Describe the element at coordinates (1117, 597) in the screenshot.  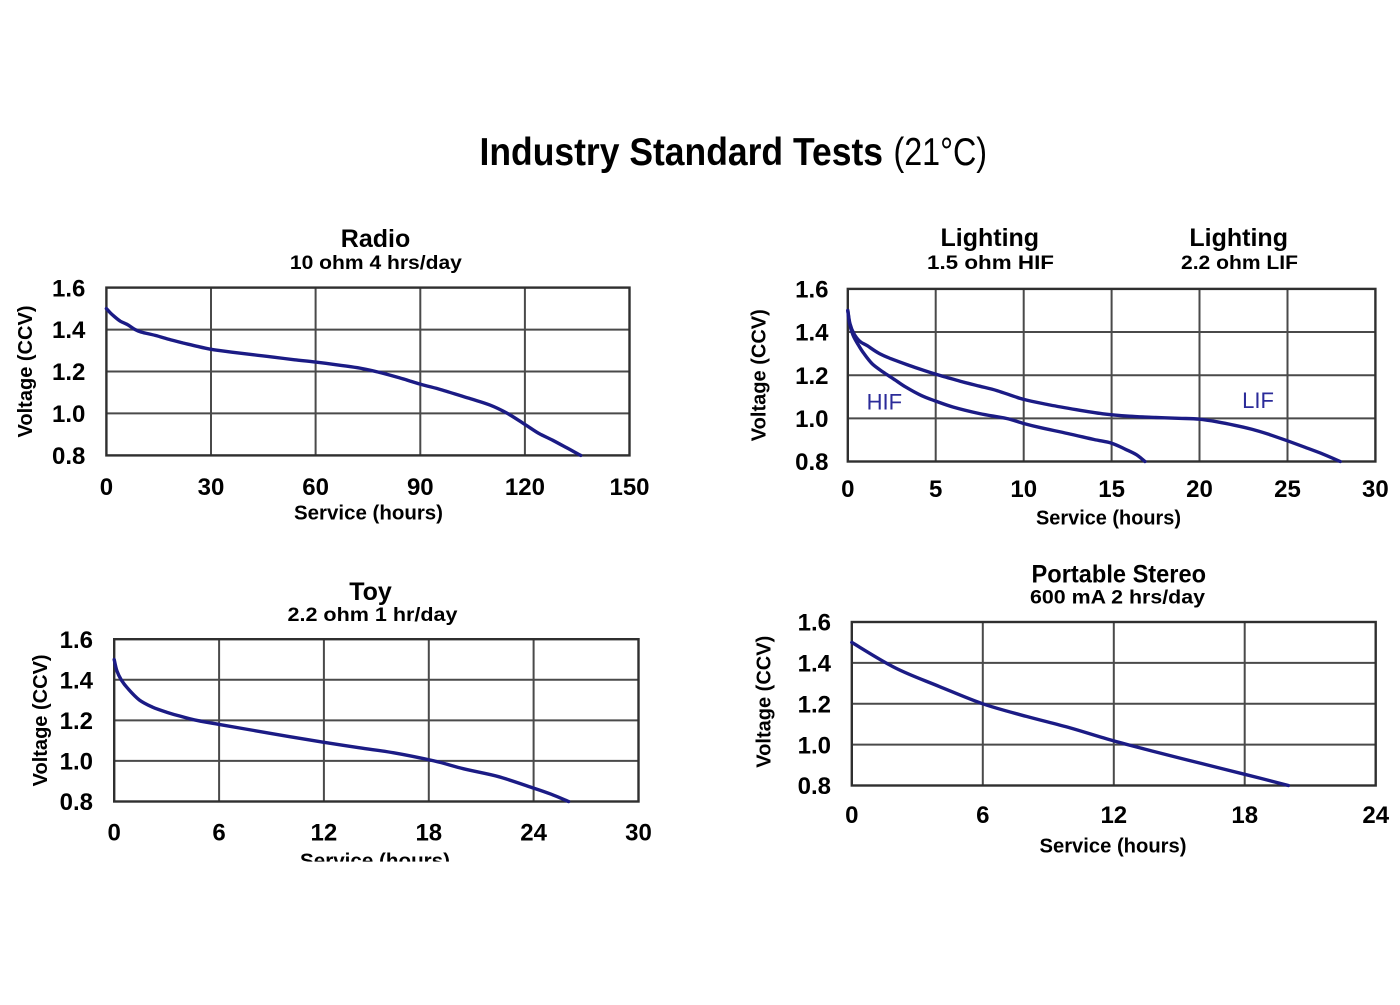
I see `svg-text: 600 mA 2 hrs/day` at that location.